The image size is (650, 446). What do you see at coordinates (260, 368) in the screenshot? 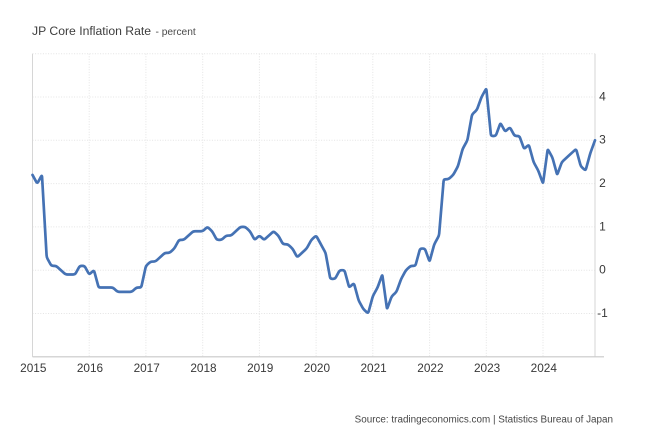
I see `svg-text: 2019` at bounding box center [260, 368].